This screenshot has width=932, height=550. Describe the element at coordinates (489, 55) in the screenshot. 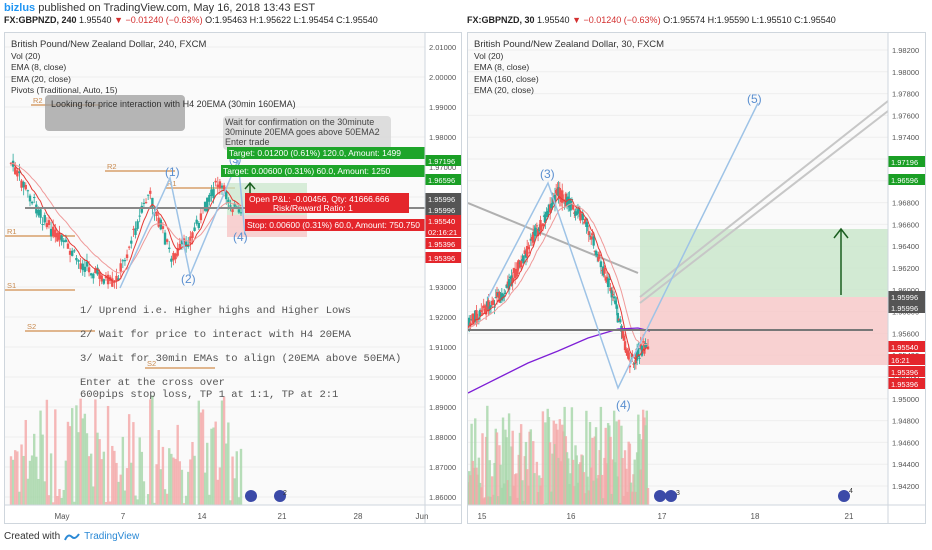

I see `right-legend-vol: Vol (20)` at that location.